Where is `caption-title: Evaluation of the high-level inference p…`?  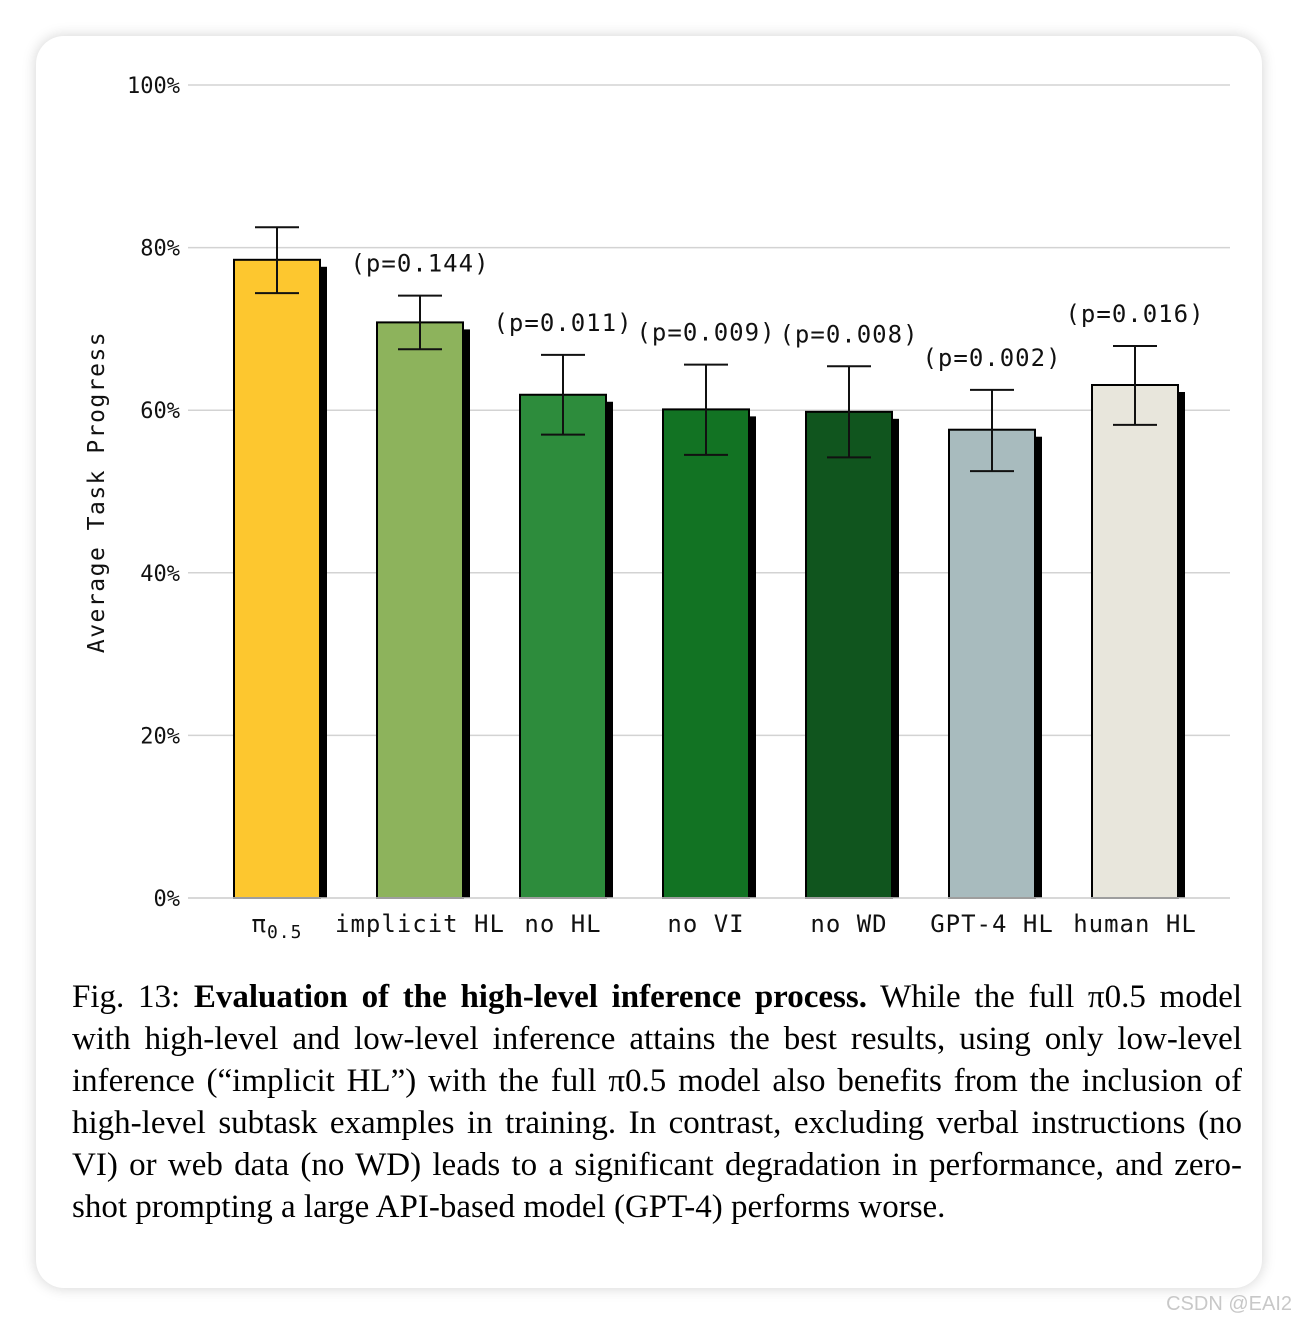 caption-title: Evaluation of the high-level inference p… is located at coordinates (530, 997).